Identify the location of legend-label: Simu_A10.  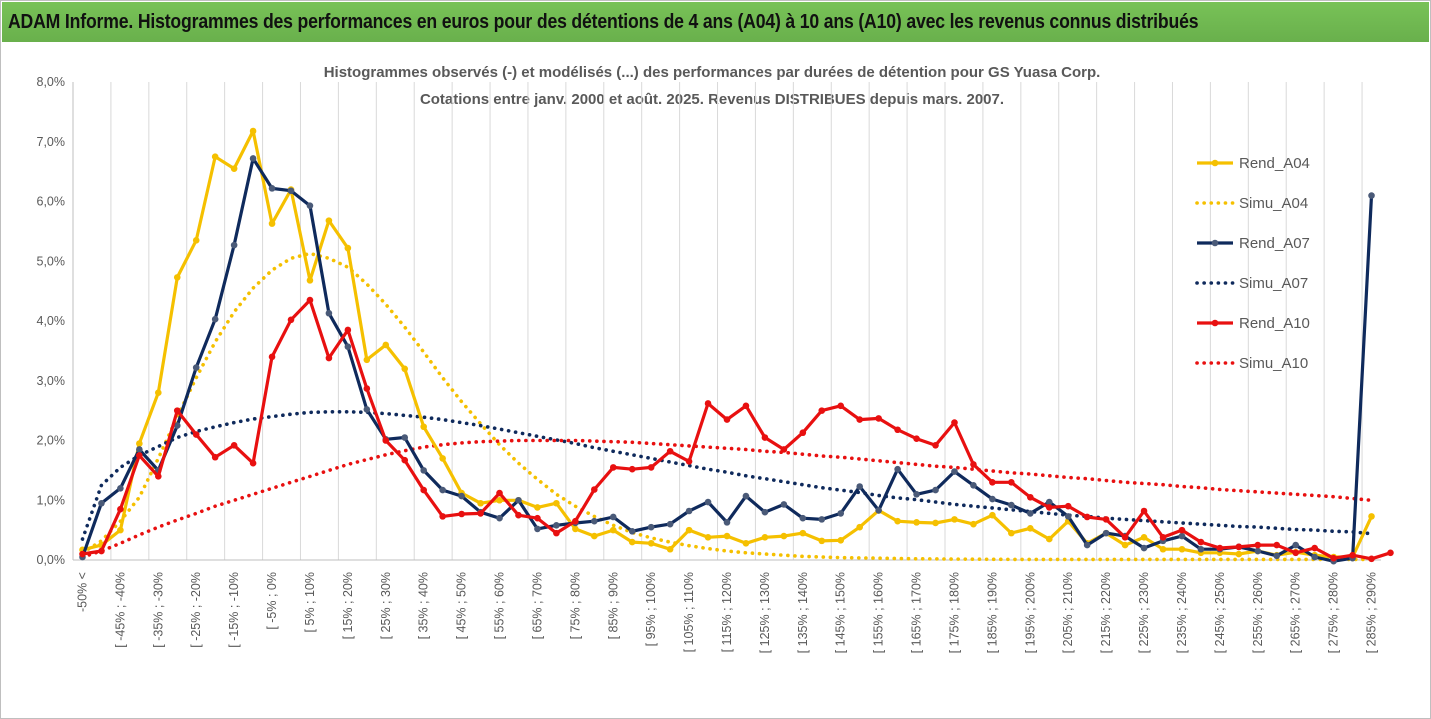
(1273, 363).